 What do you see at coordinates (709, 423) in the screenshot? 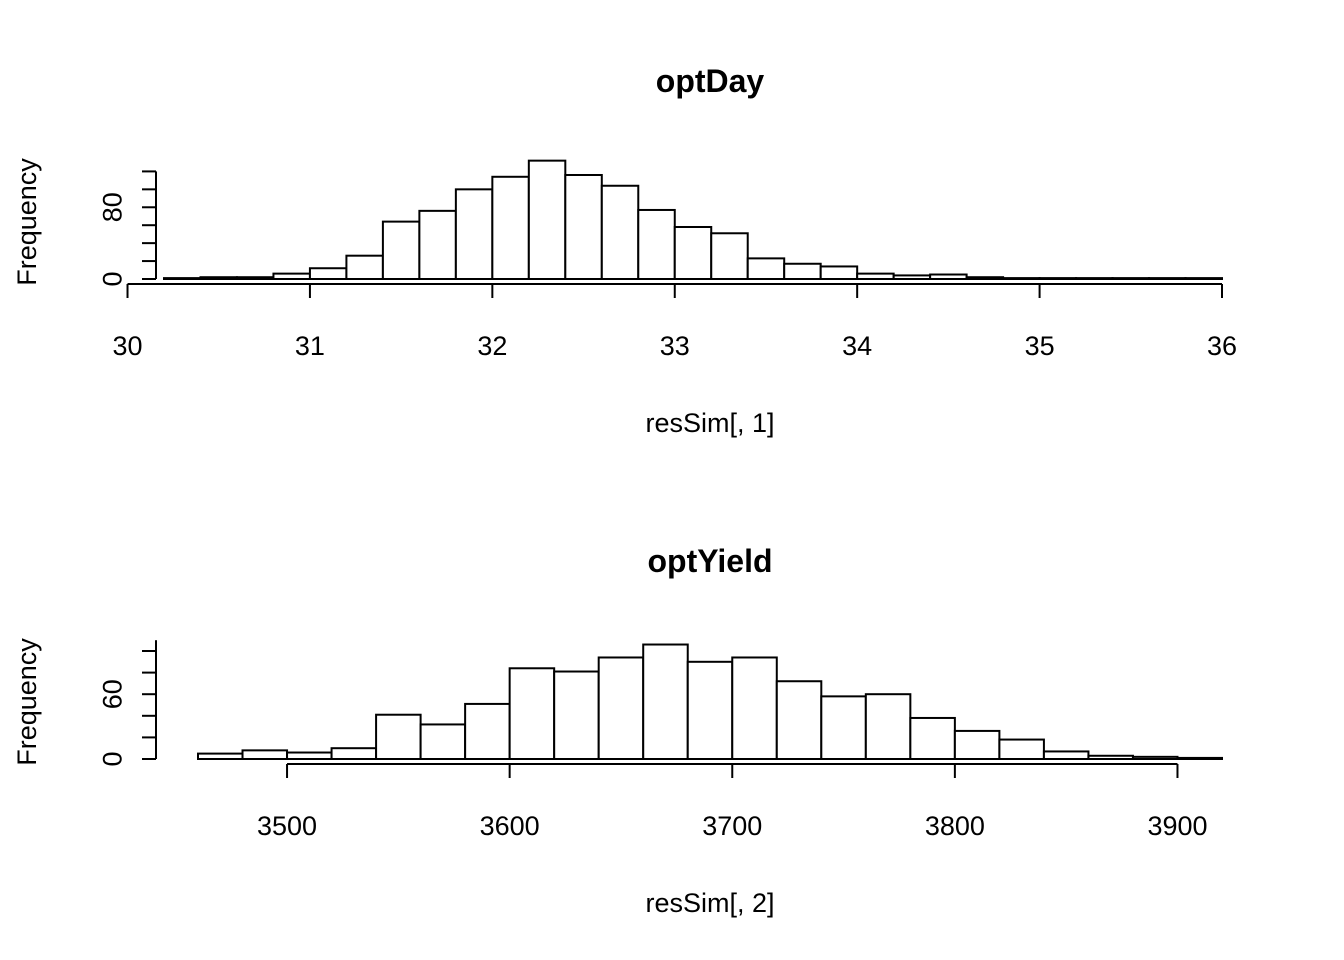
I see `x-axis-label: resSim[, 1]` at bounding box center [709, 423].